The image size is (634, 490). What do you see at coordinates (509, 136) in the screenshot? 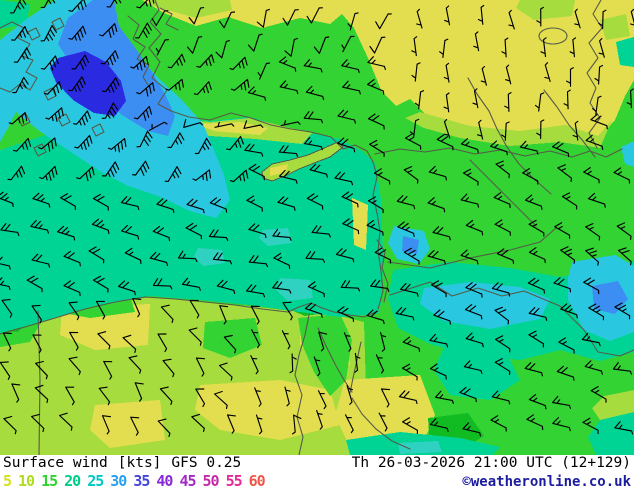
I see `euphrates-river` at bounding box center [509, 136].